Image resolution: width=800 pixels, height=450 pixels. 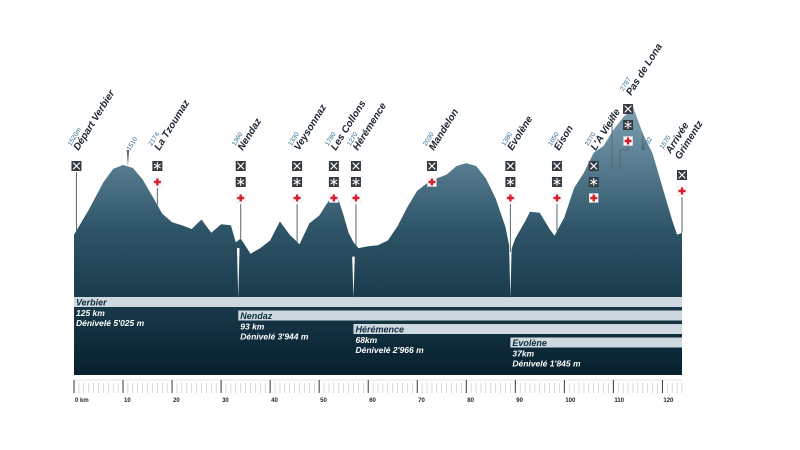 I want to click on race-name: Hérémence, so click(x=379, y=329).